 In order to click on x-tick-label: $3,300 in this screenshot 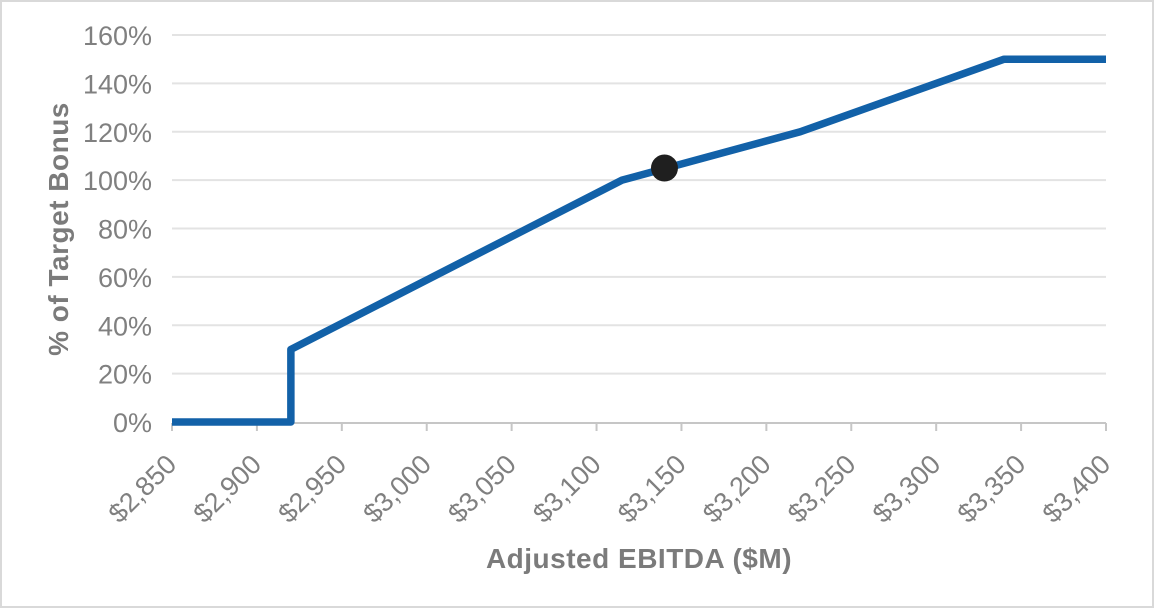, I will do `click(907, 489)`.